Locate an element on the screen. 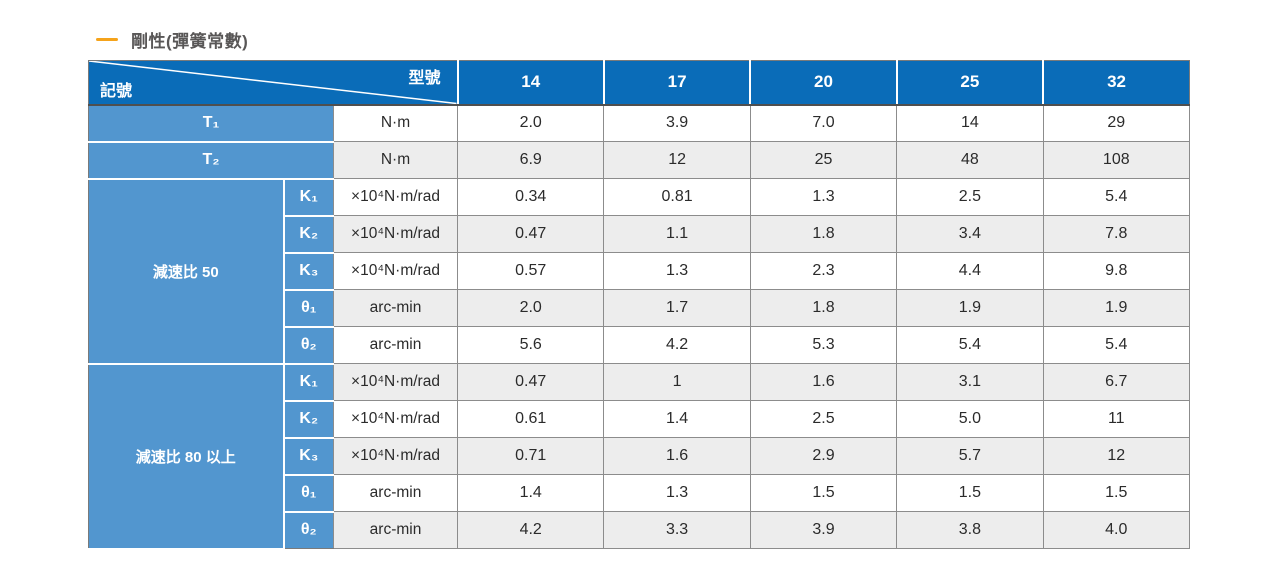  value-cell: 2.3 is located at coordinates (823, 271).